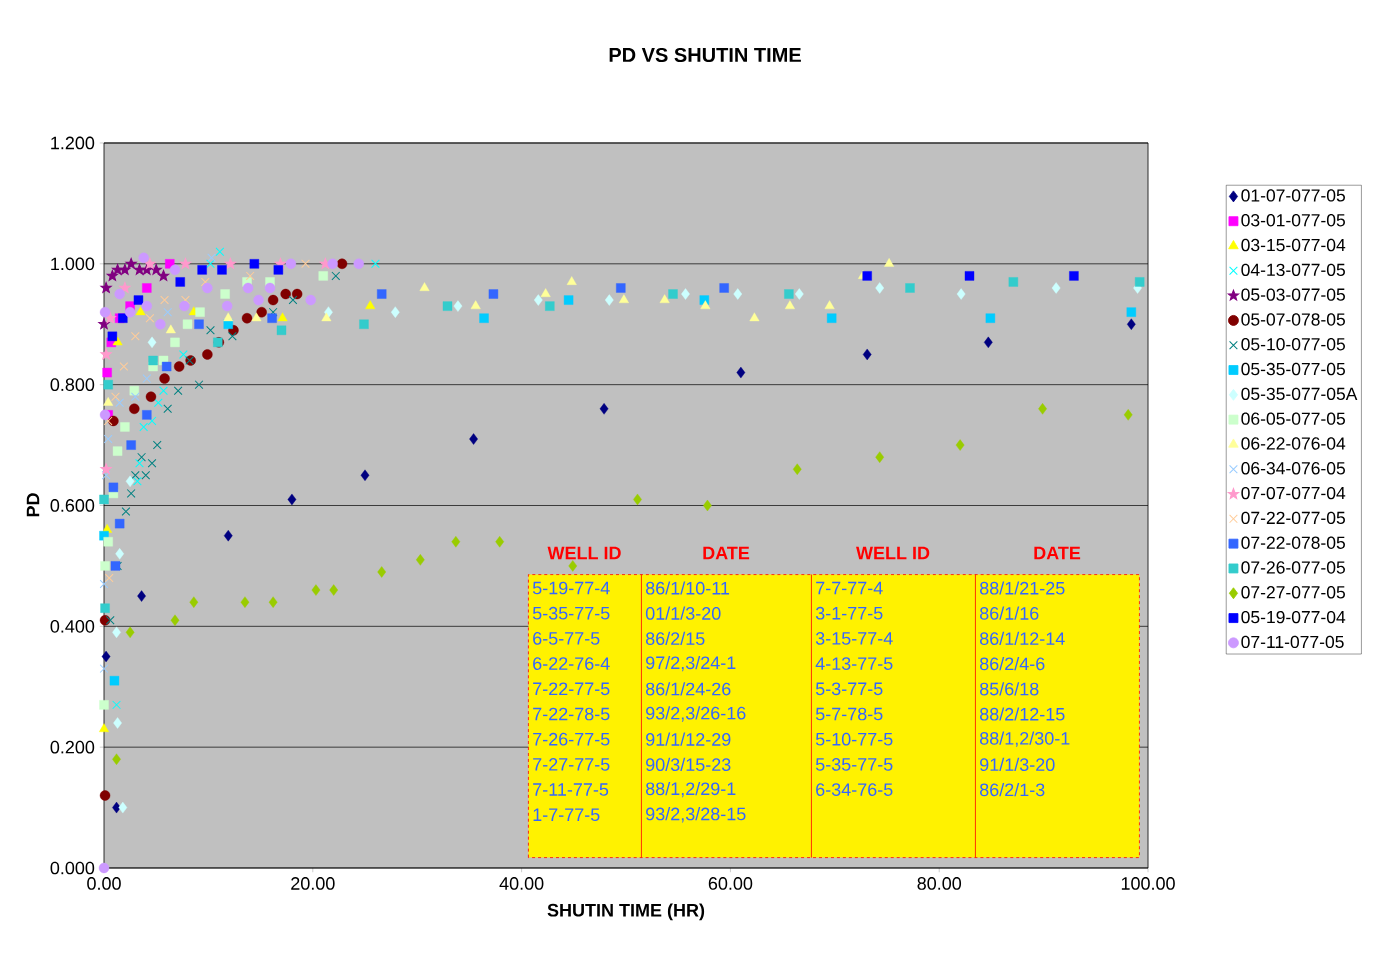 This screenshot has height=954, width=1386. What do you see at coordinates (104, 883) in the screenshot?
I see `x-tick-label: 0.00` at bounding box center [104, 883].